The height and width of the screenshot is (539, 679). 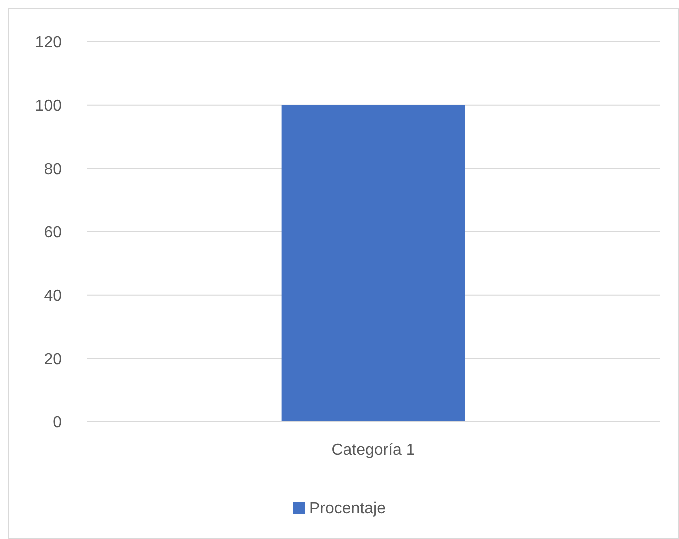 What do you see at coordinates (53, 296) in the screenshot?
I see `y-tick-label: 40` at bounding box center [53, 296].